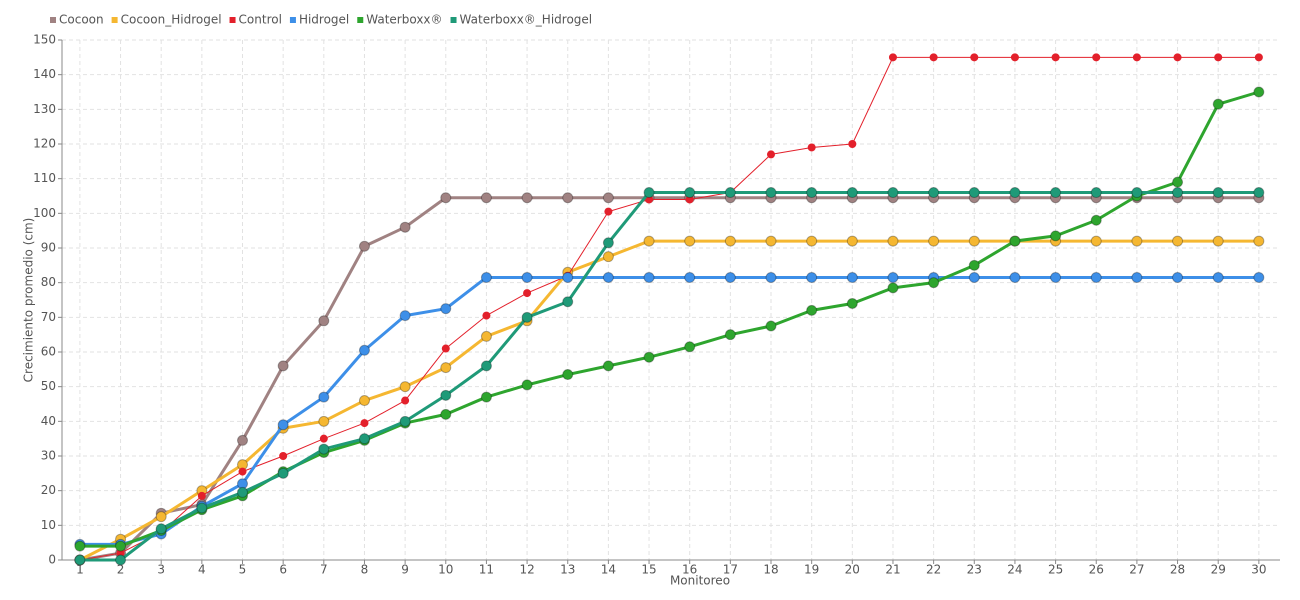 The height and width of the screenshot is (600, 1300). Describe the element at coordinates (81, 20) in the screenshot. I see `legend-label: Cocoon` at that location.